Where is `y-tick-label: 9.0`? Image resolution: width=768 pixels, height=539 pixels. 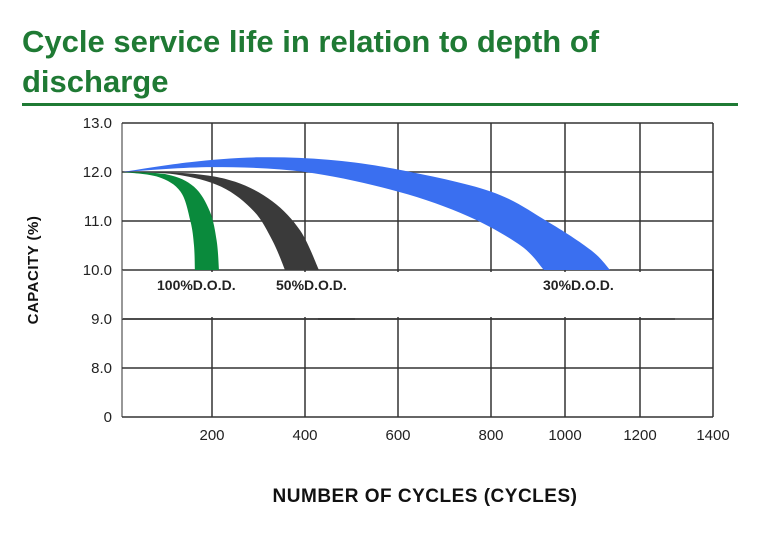 y-tick-label: 9.0 is located at coordinates (101, 319).